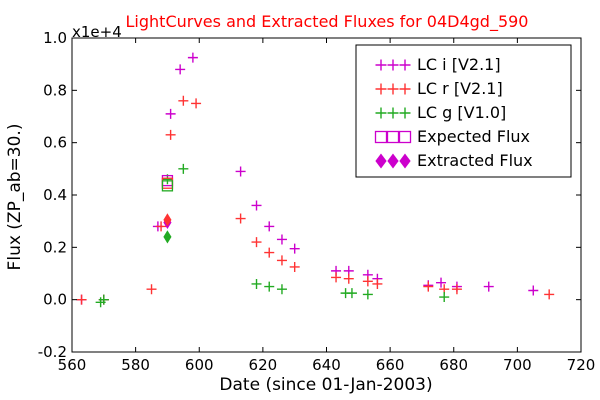 Image resolution: width=600 pixels, height=400 pixels. Describe the element at coordinates (473, 136) in the screenshot. I see `legend-label-expected-flux: Expected Flux` at that location.